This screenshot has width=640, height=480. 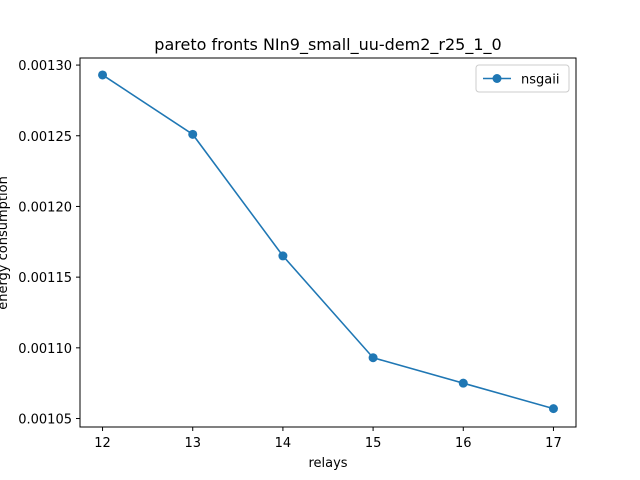 I want to click on legend-box, so click(x=522, y=78).